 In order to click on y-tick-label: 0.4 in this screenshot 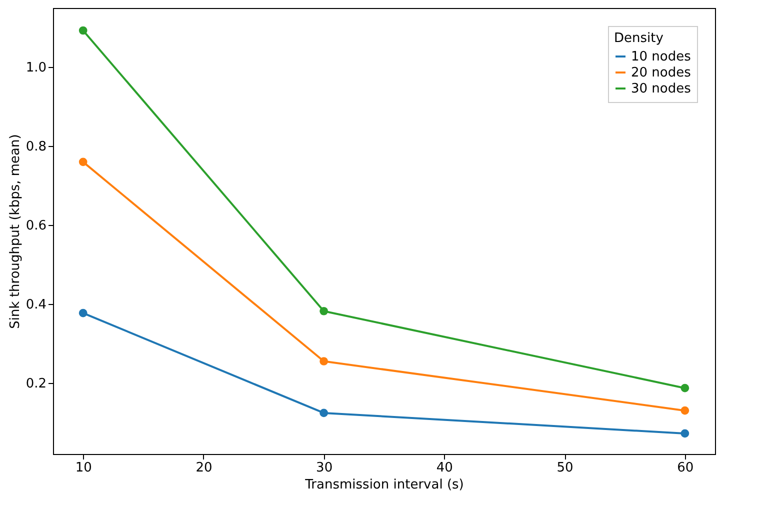, I will do `click(36, 305)`.